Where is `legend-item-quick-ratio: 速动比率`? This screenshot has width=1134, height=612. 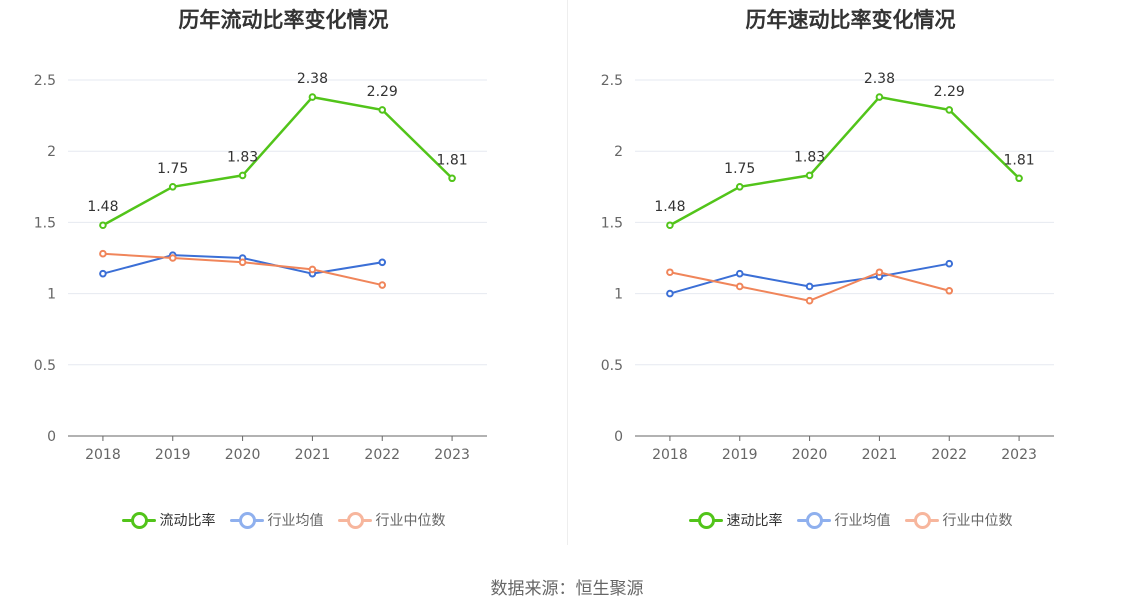 legend-item-quick-ratio: 速动比率 is located at coordinates (735, 520).